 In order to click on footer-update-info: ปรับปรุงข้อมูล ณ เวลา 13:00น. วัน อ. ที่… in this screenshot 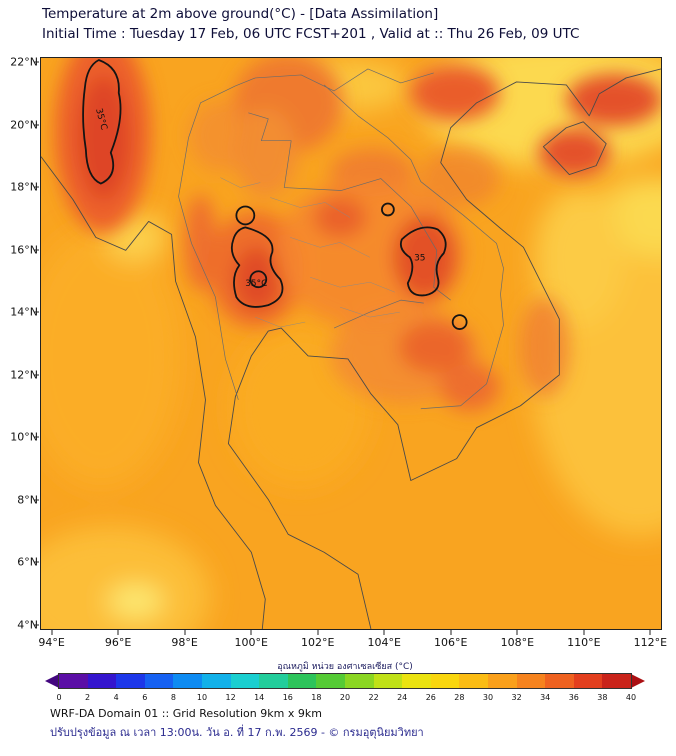, I will do `click(237, 732)`.